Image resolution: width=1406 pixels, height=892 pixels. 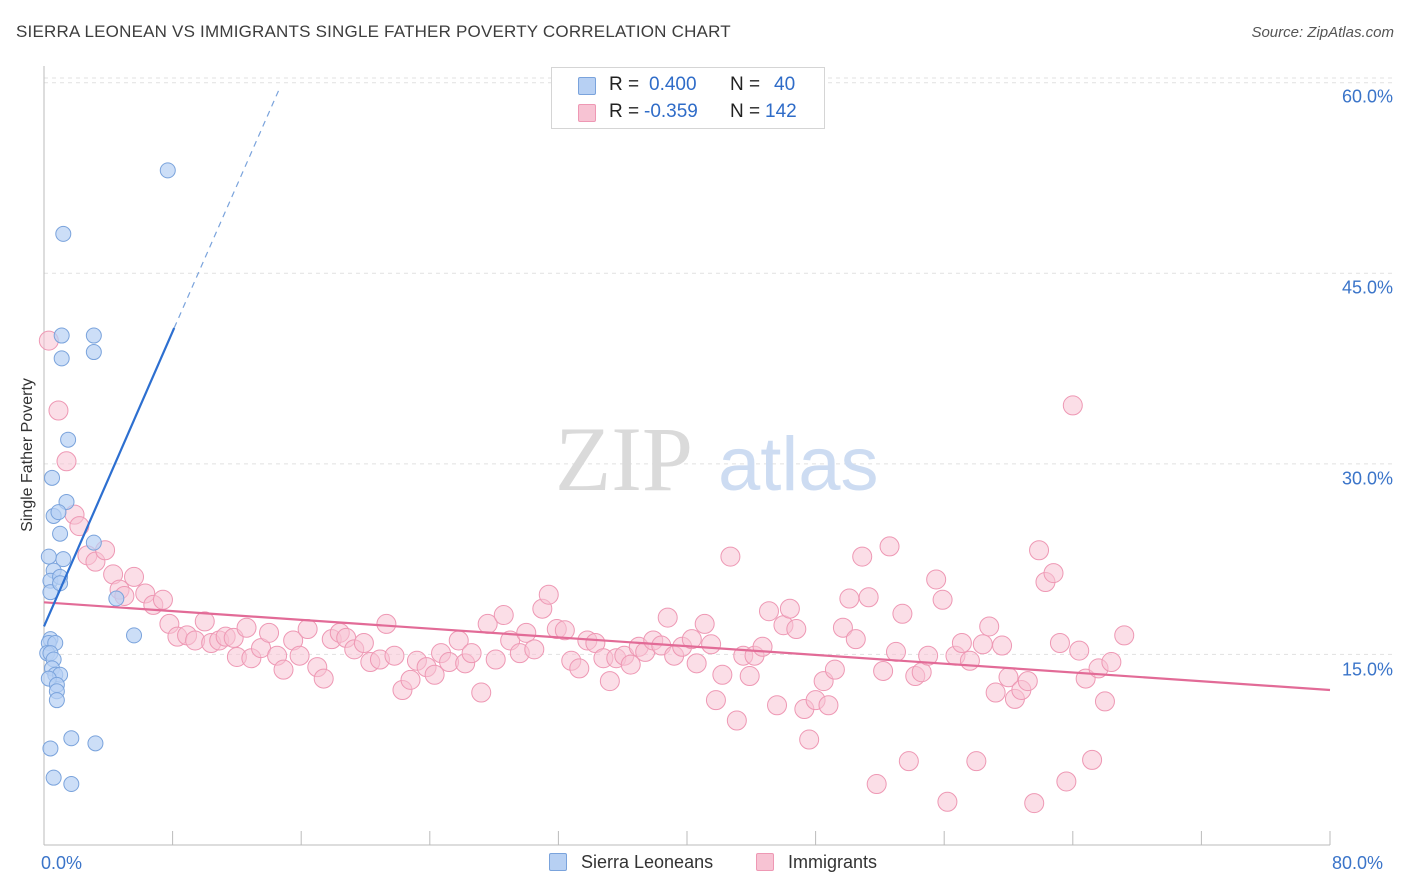 I want to click on y-axis-label: Single Father Poverty, so click(x=27, y=455).